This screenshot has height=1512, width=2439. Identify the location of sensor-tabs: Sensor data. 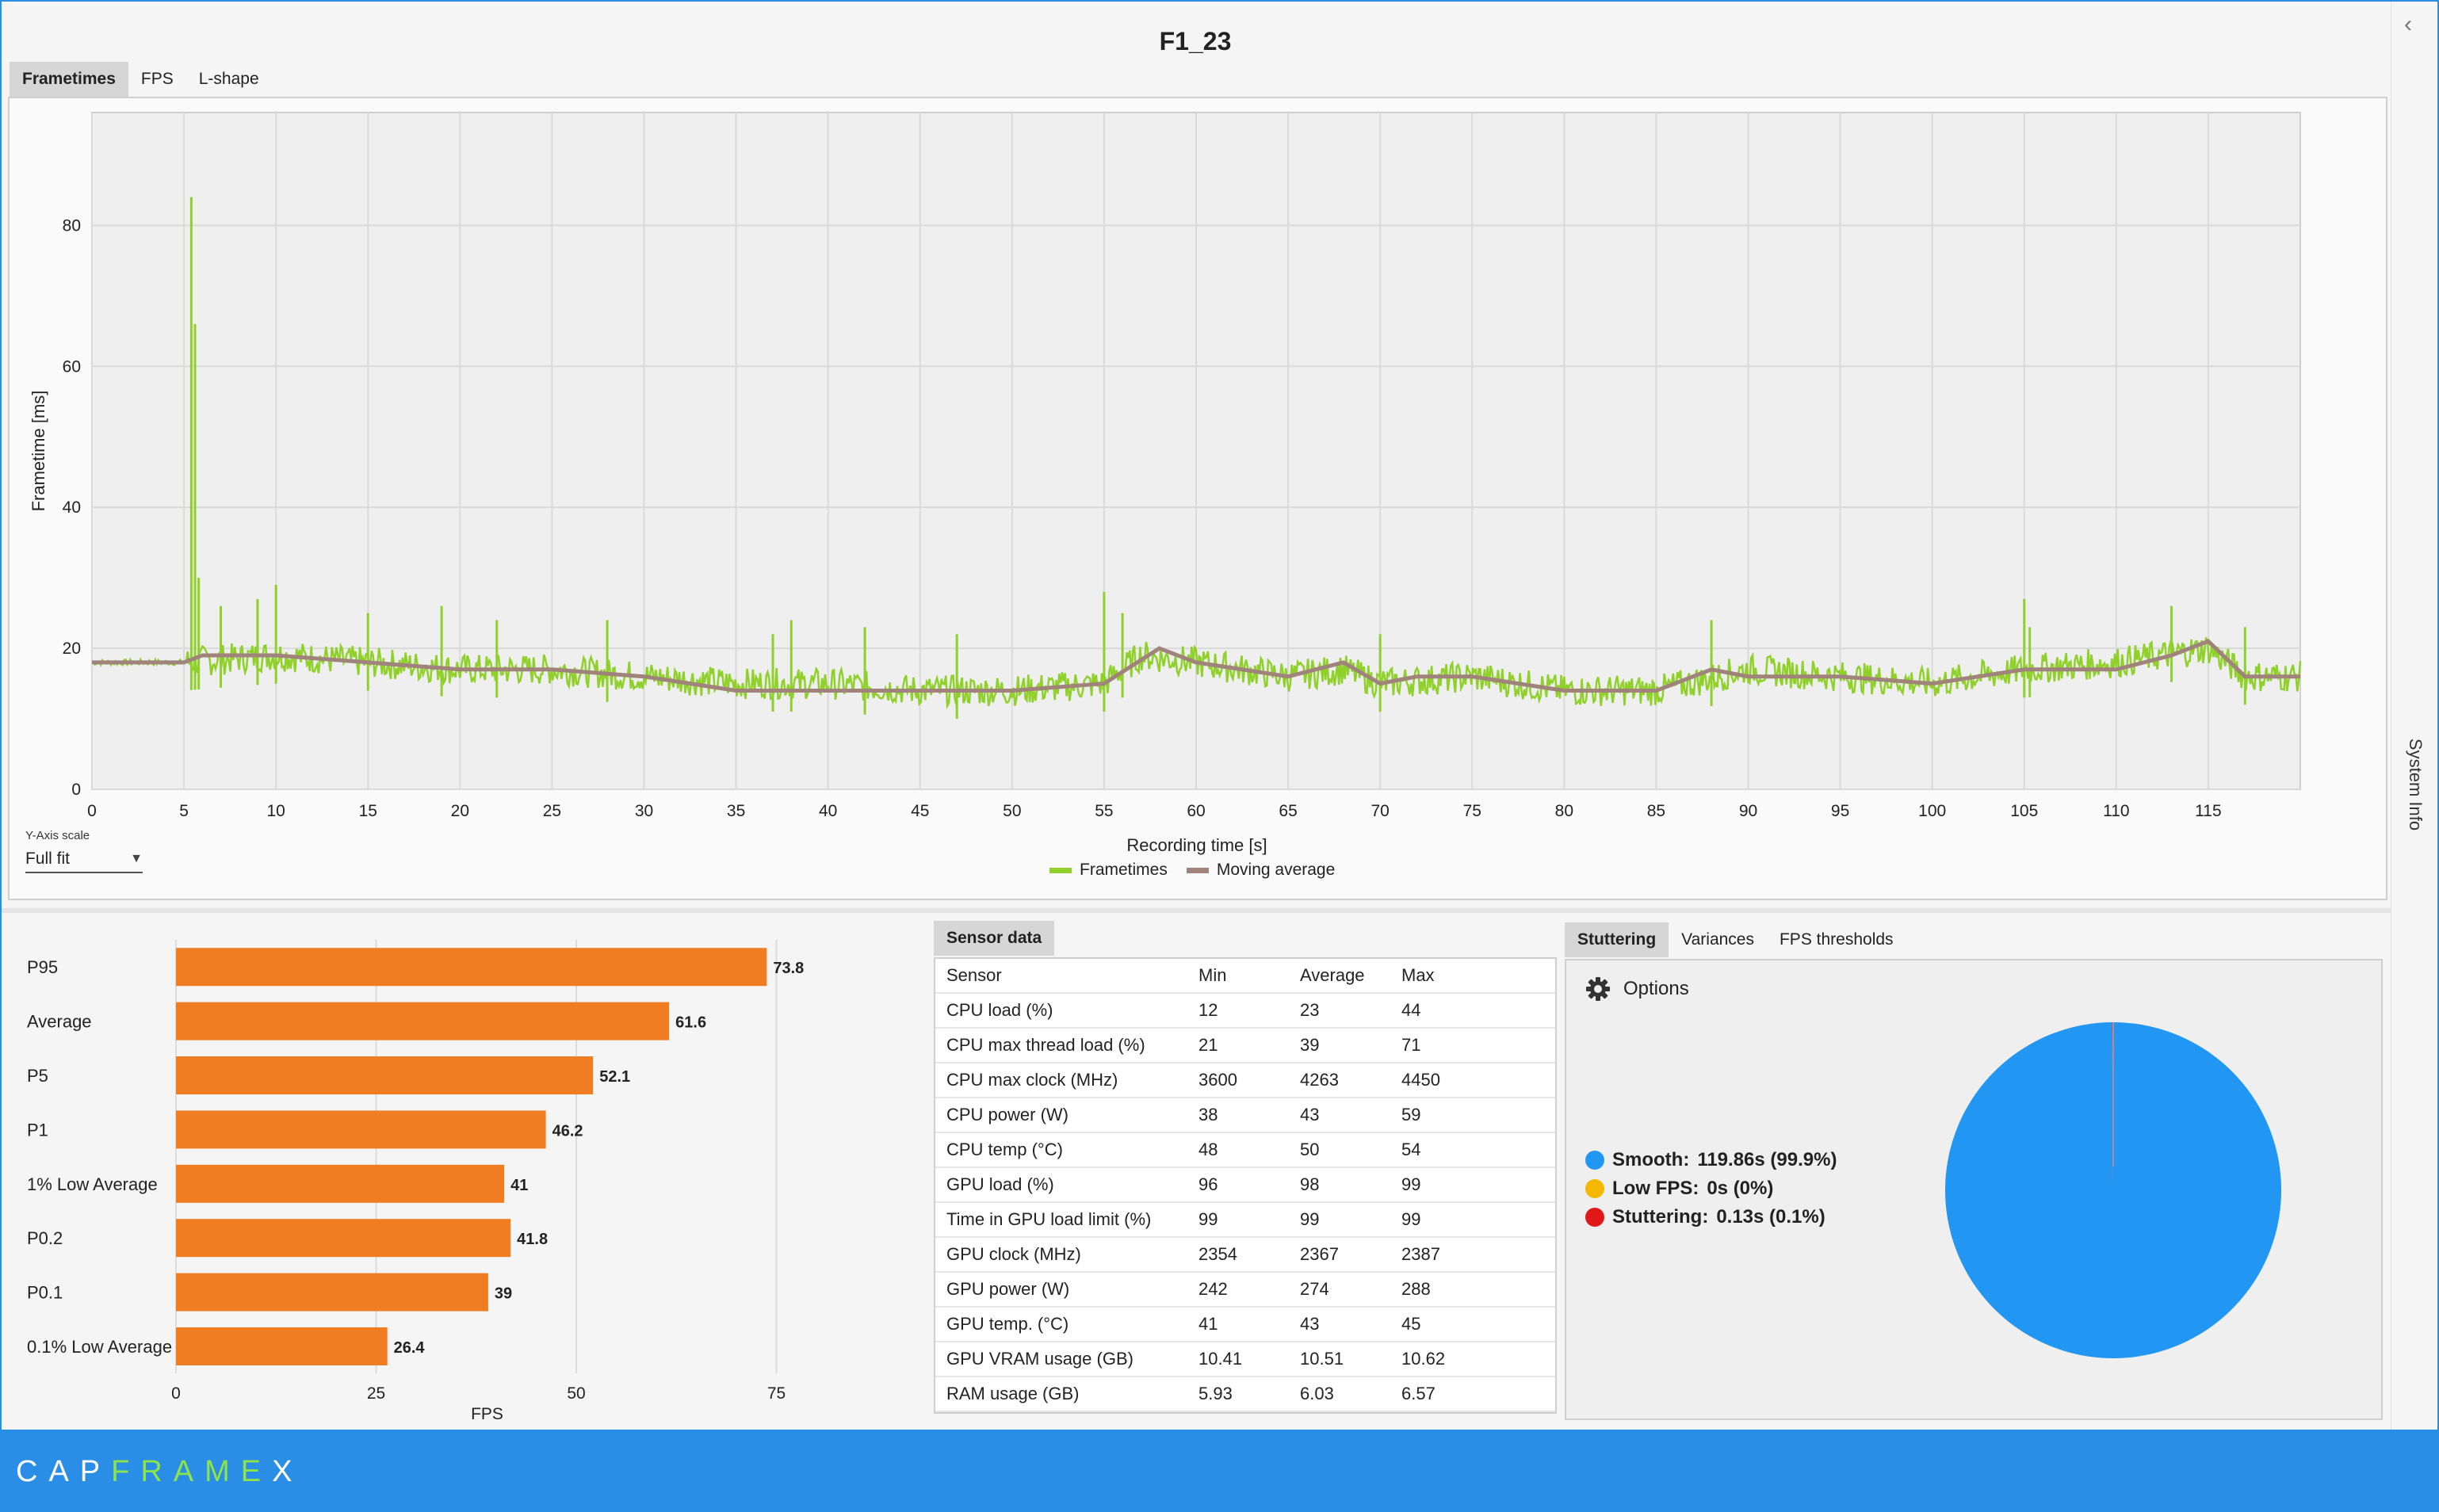
(995, 938).